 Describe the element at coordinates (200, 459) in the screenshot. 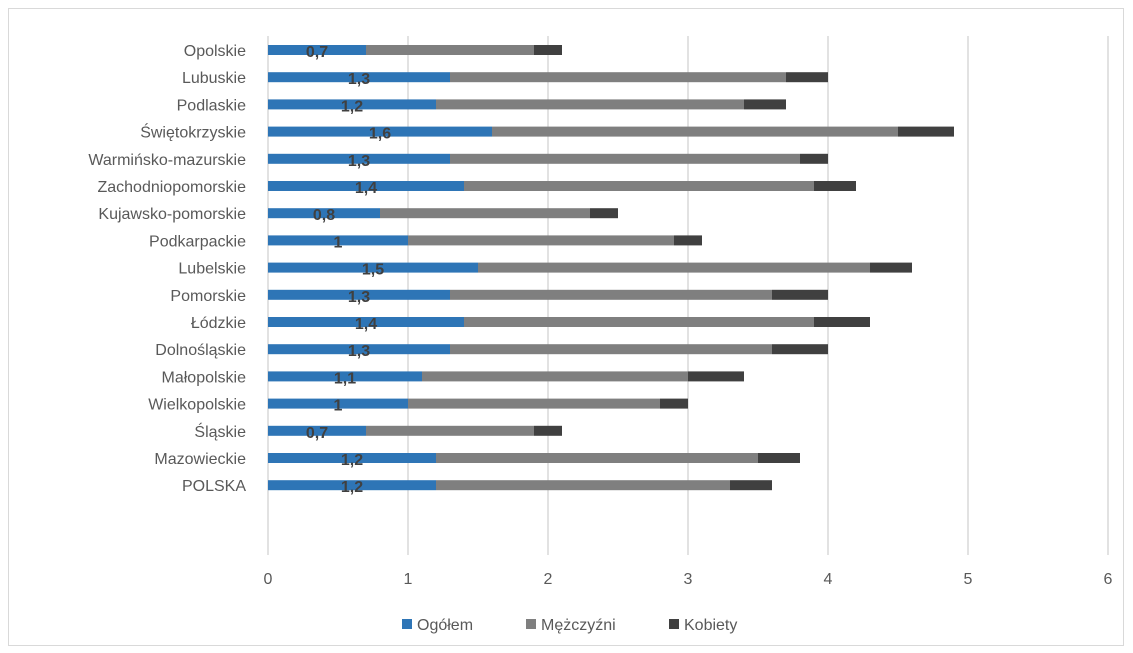

I see `category-label: Mazowieckie` at that location.